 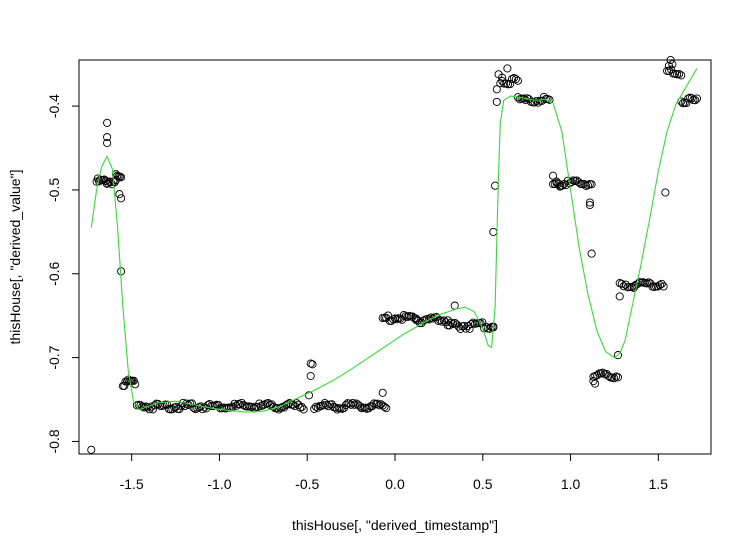 I want to click on x-tick-label: -1.5, so click(x=132, y=484).